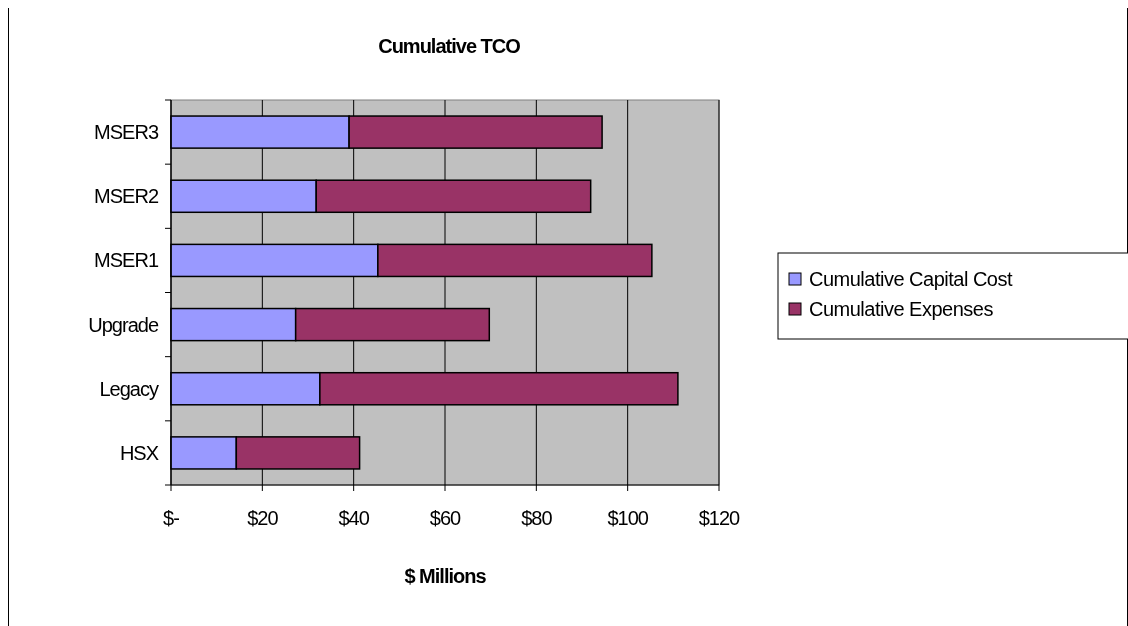  What do you see at coordinates (901, 309) in the screenshot?
I see `legend-label: Cumulative Expenses` at bounding box center [901, 309].